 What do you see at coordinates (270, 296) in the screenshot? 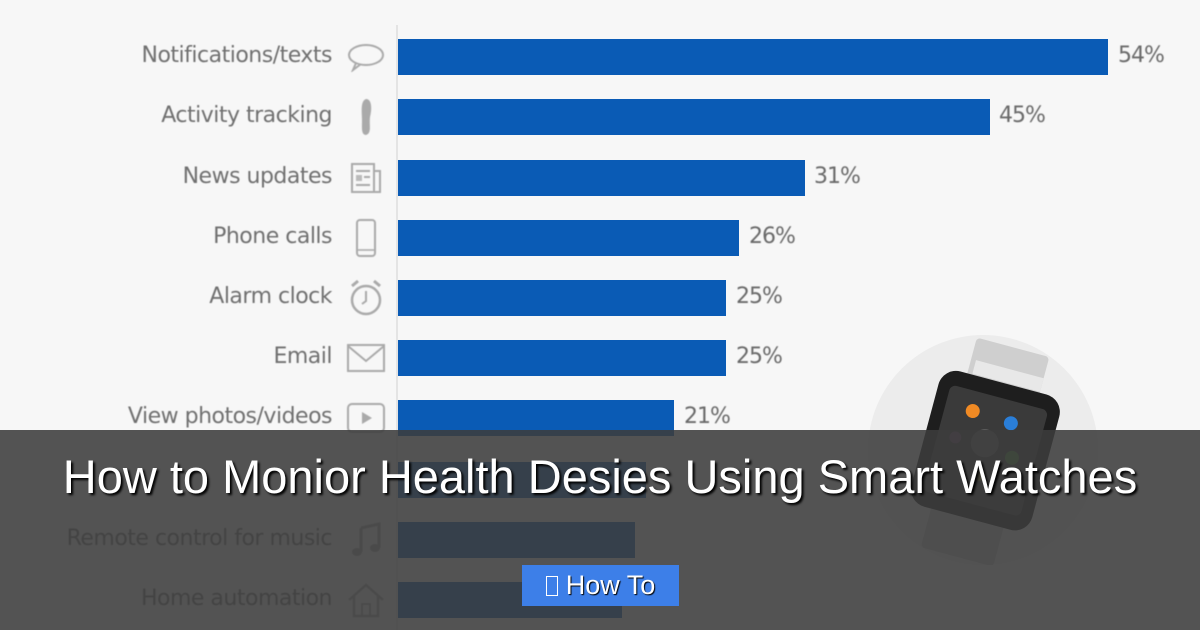
I see `category-label: Alarm clock` at bounding box center [270, 296].